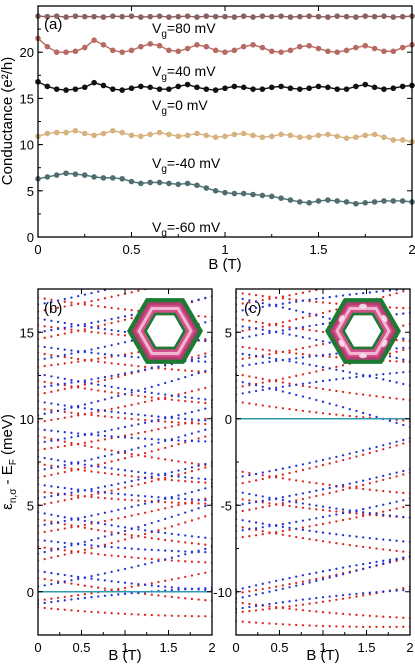 This screenshot has width=415, height=664. What do you see at coordinates (191, 28) in the screenshot?
I see `series-label-rest: =80 mV` at bounding box center [191, 28].